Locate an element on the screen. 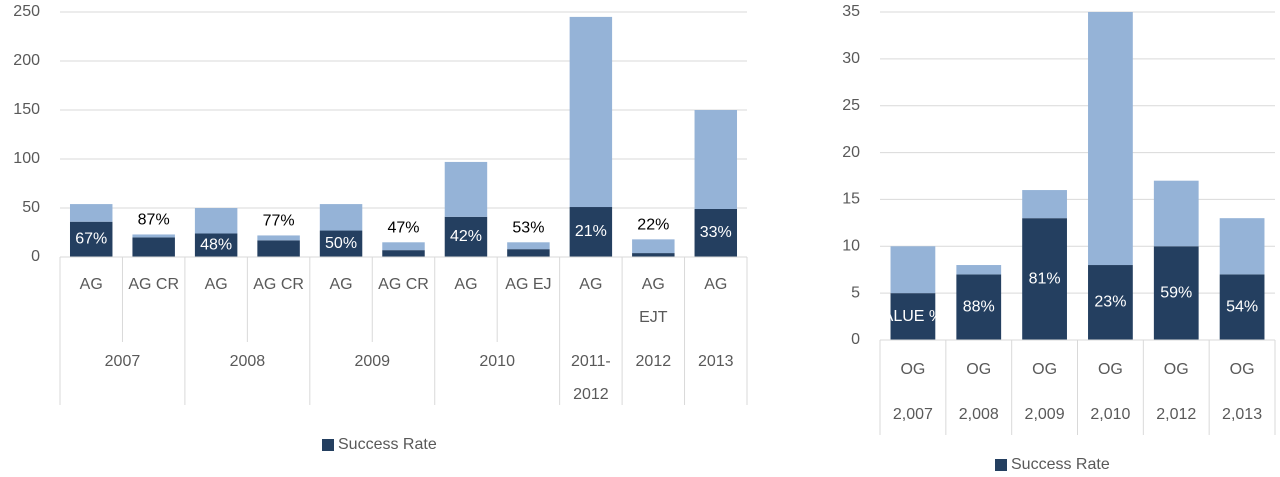 This screenshot has width=1280, height=477. data-label: 59% is located at coordinates (1176, 292).